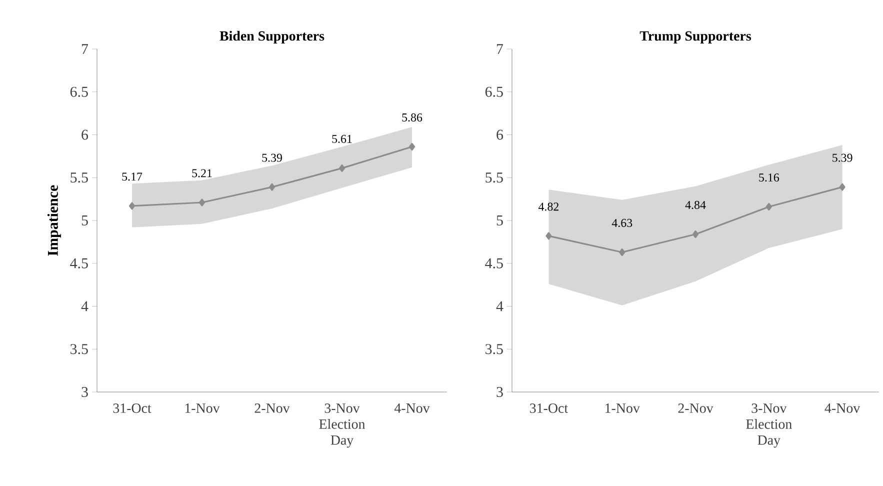 The width and height of the screenshot is (883, 486). I want to click on data-label: 5.17, so click(132, 176).